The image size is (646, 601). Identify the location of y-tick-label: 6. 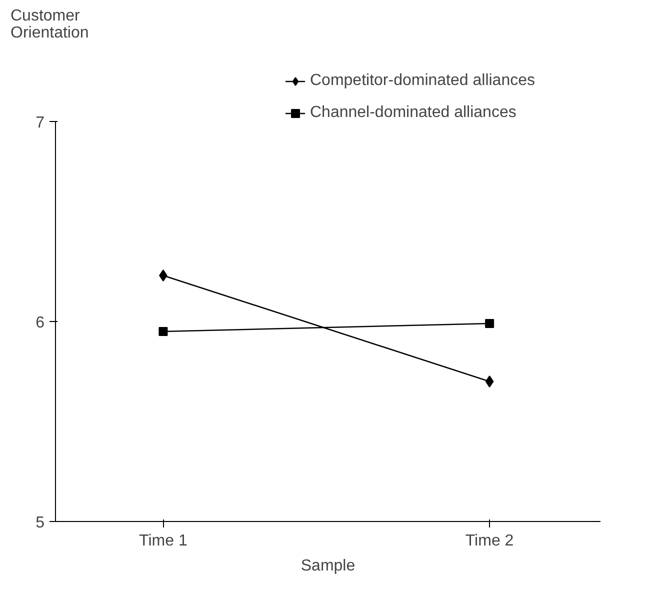
(40, 323).